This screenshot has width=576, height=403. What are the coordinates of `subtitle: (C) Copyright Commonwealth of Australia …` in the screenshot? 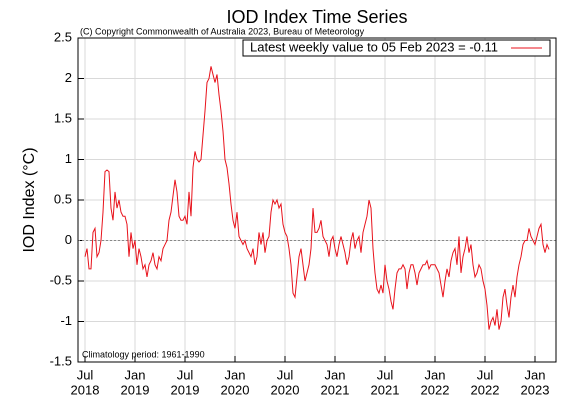 It's located at (222, 31).